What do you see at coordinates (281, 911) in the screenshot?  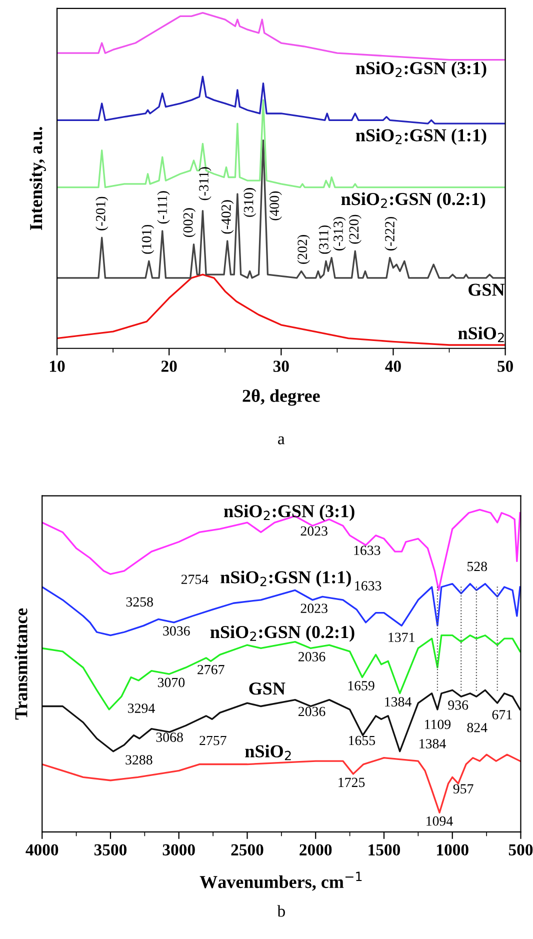 I see `text: b` at bounding box center [281, 911].